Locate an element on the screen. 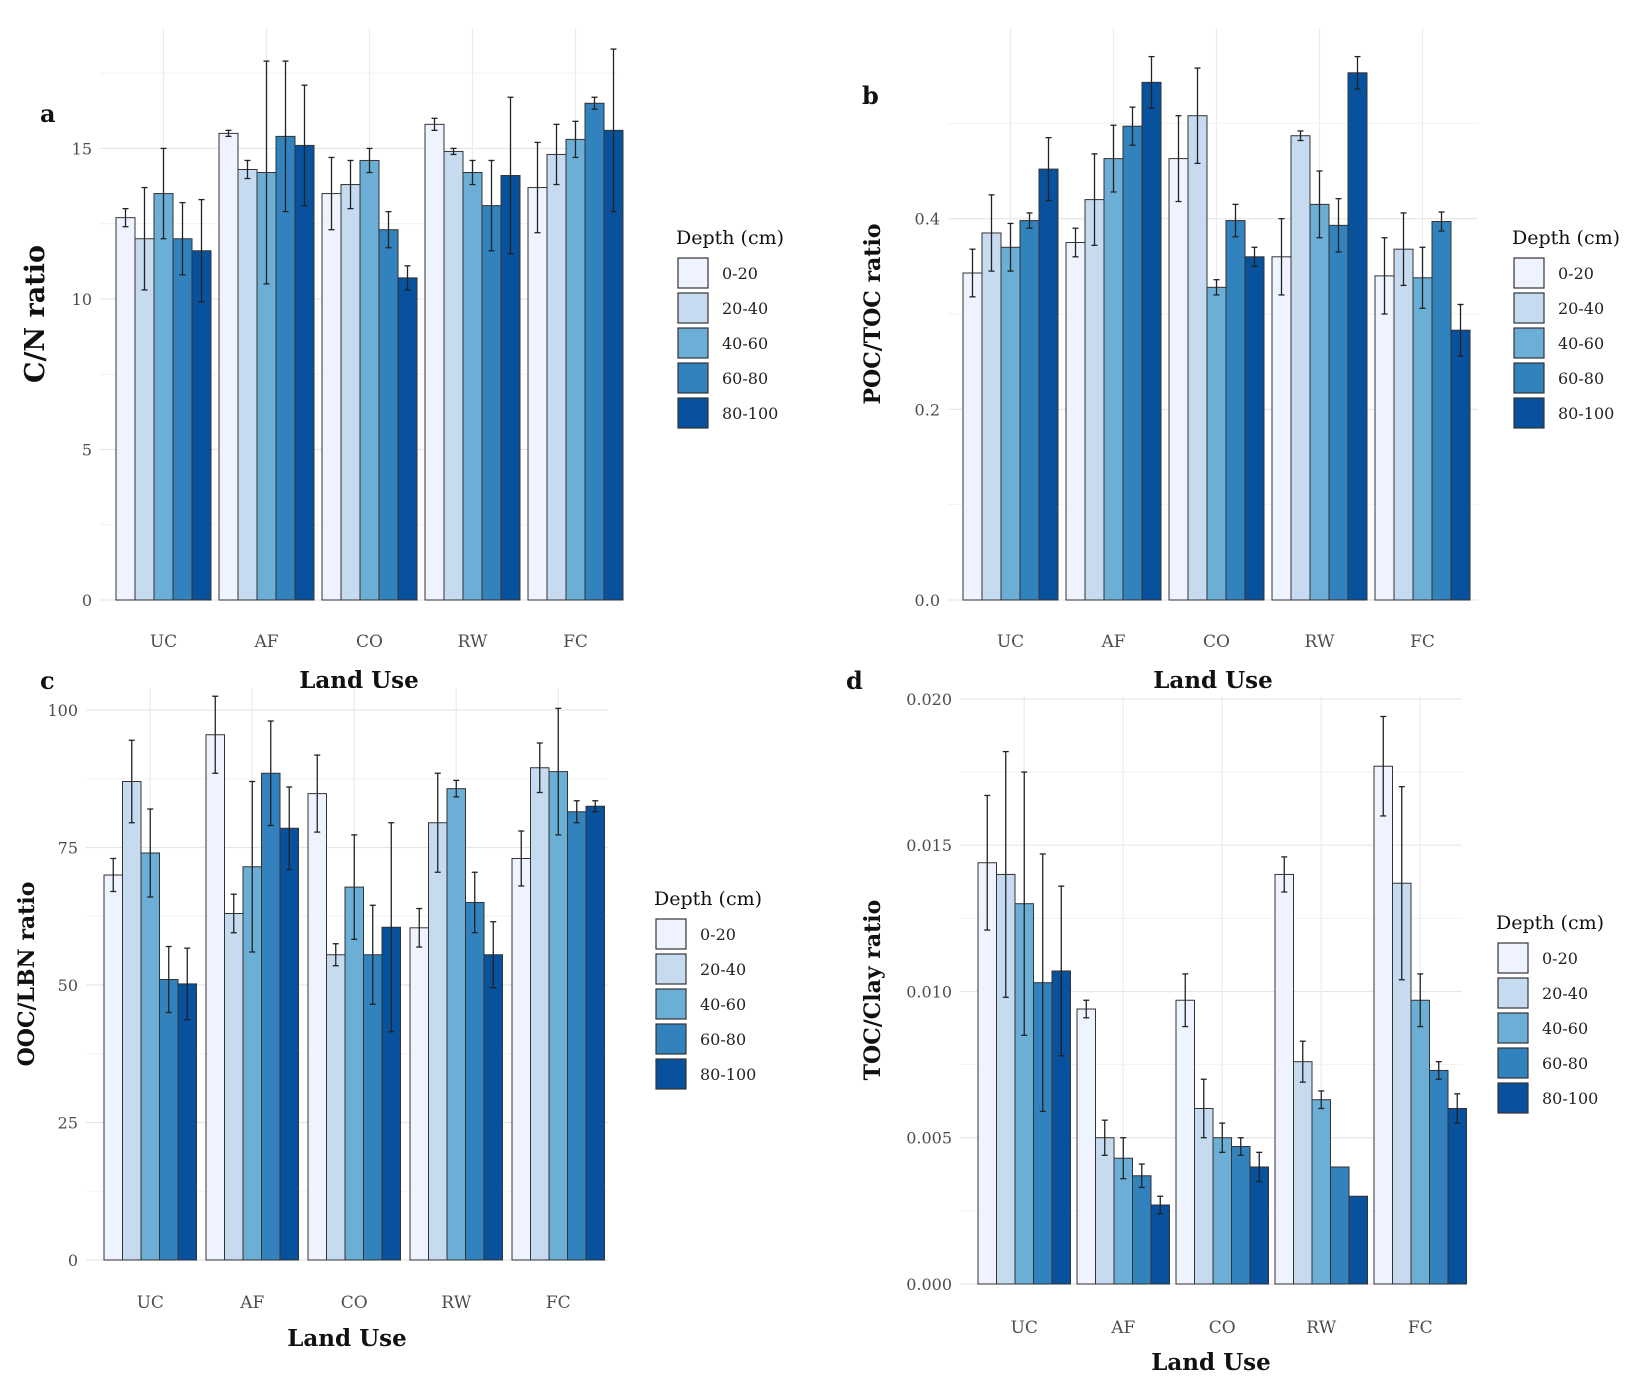 Image resolution: width=1642 pixels, height=1385 pixels. panel-label: c is located at coordinates (47, 680).